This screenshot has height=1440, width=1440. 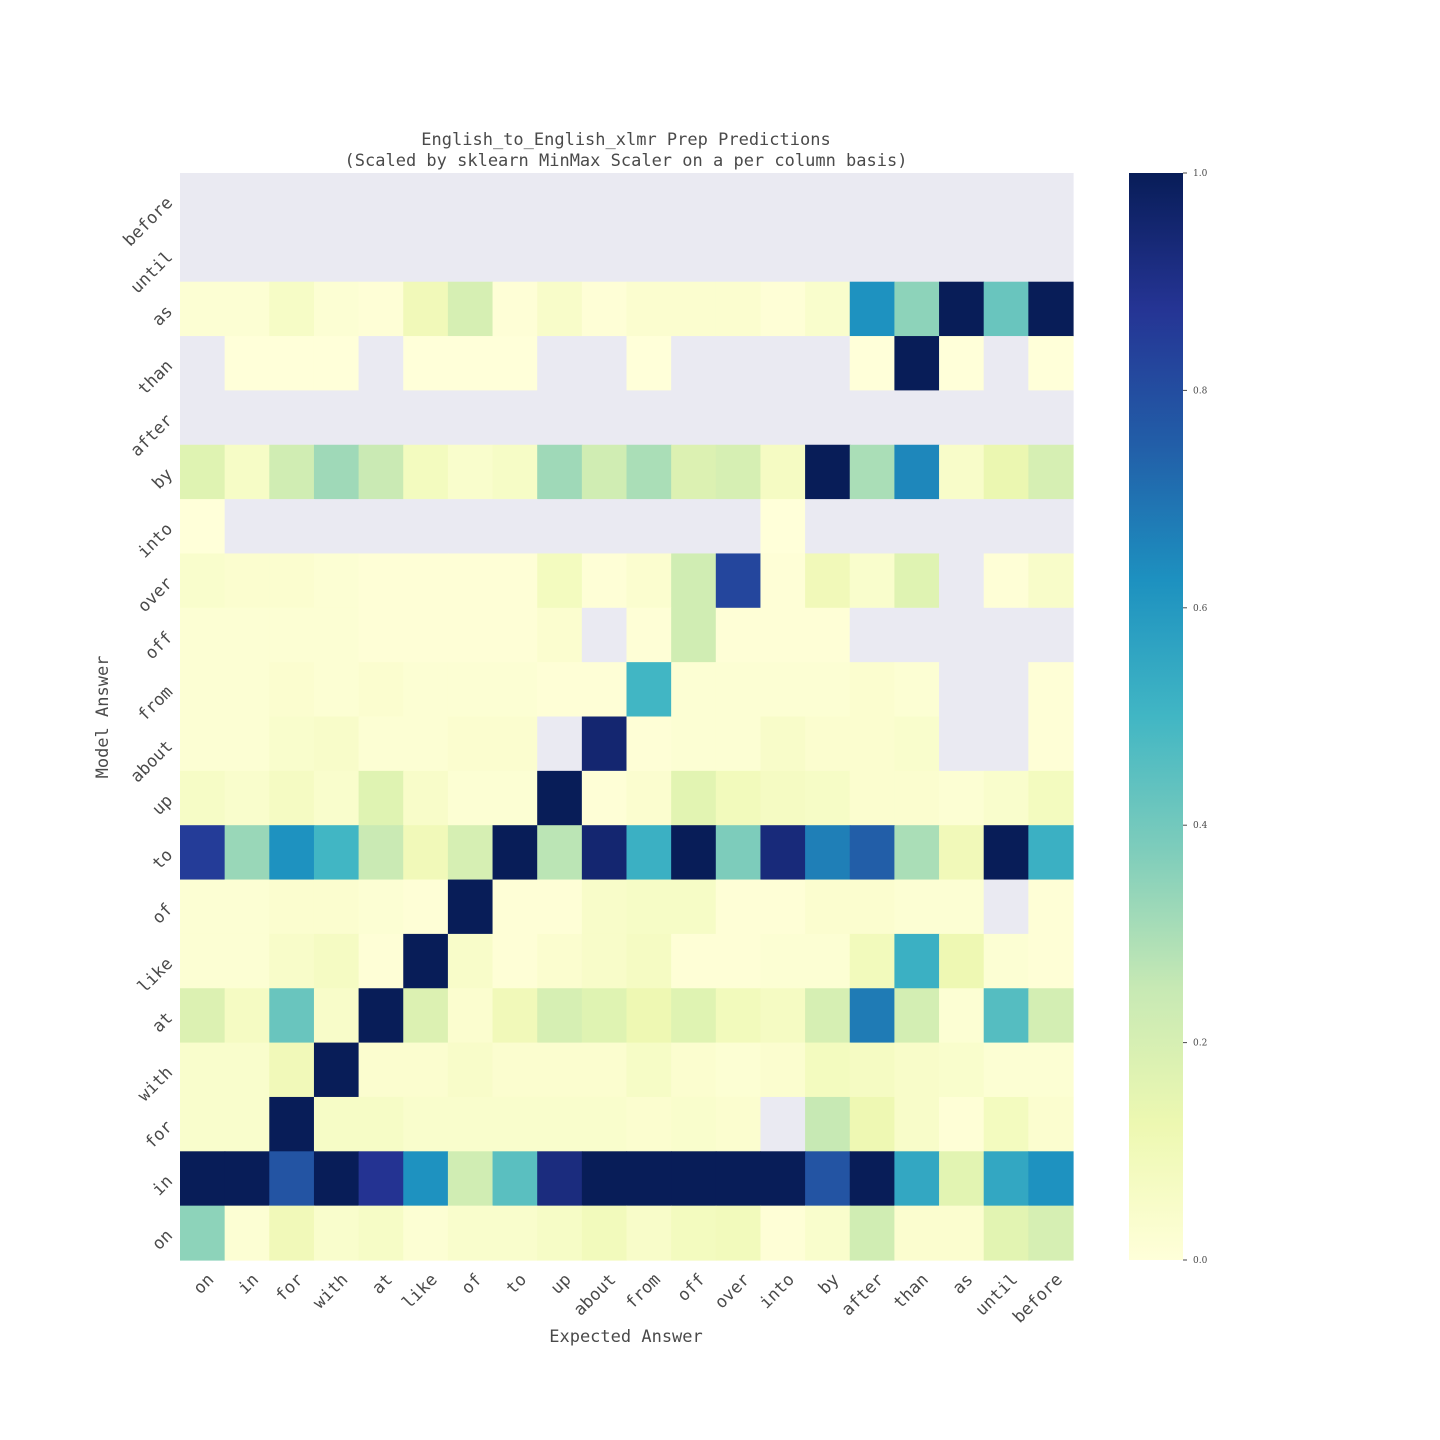 I want to click on y-tick-label: at, so click(x=162, y=1022).